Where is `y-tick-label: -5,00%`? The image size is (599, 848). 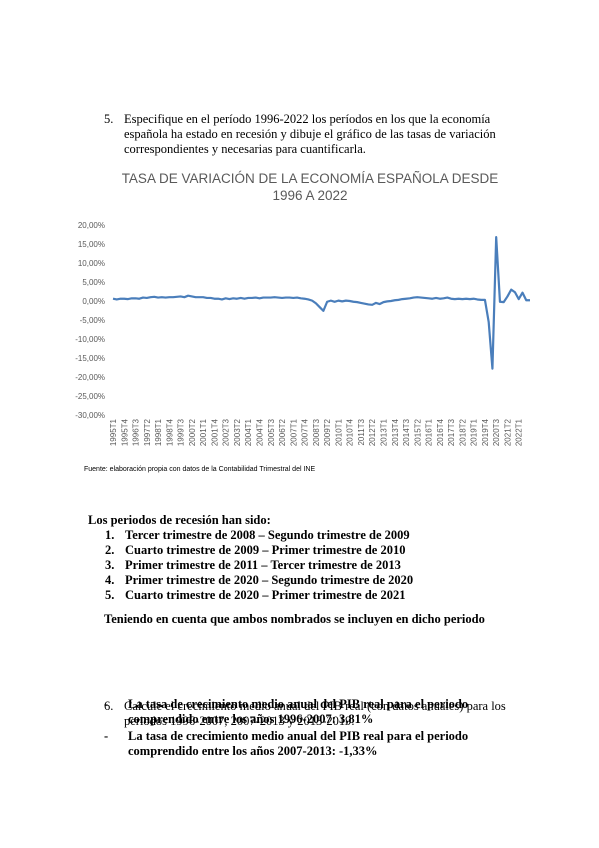
y-tick-label: -5,00% is located at coordinates (92, 320).